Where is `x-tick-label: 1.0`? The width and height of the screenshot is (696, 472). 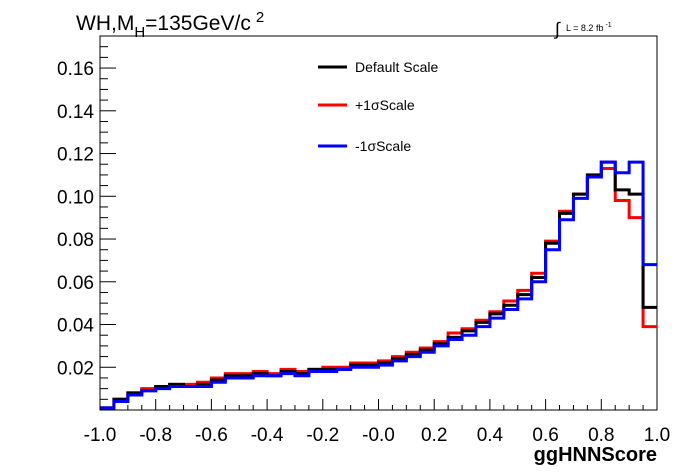
x-tick-label: 1.0 is located at coordinates (657, 435).